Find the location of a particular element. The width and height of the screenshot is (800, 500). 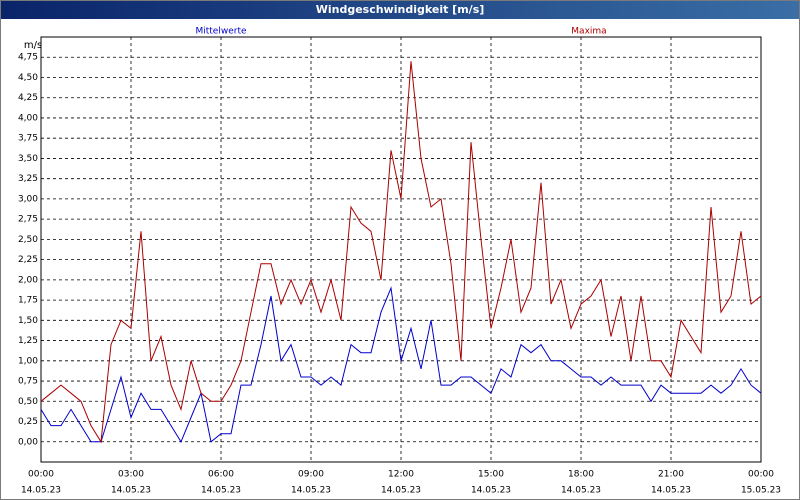

x-tick-label: 15:00 is located at coordinates (491, 475).